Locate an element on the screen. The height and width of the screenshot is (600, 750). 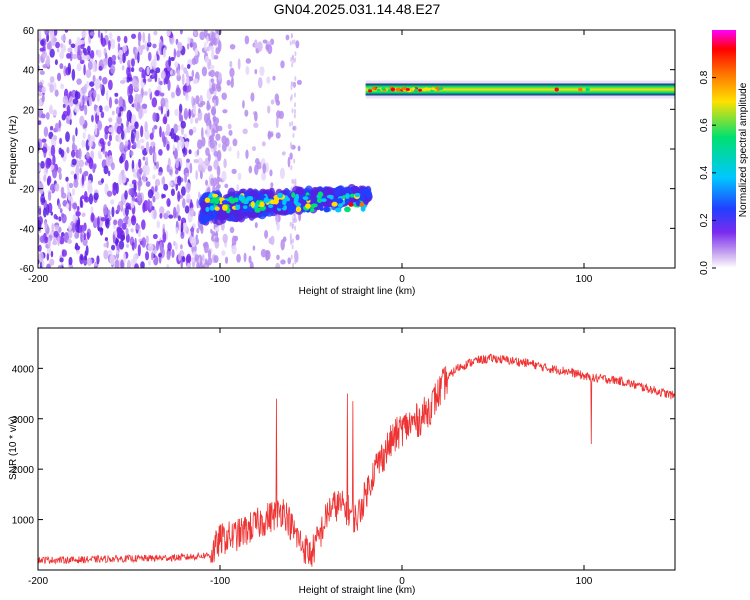
colorbar-tick-label: 0.8 is located at coordinates (704, 77).